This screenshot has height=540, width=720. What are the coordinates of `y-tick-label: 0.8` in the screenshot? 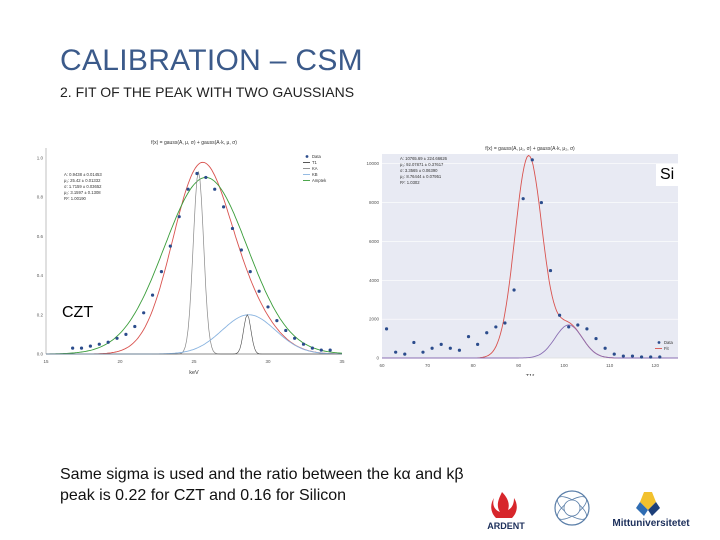 It's located at (40, 197).